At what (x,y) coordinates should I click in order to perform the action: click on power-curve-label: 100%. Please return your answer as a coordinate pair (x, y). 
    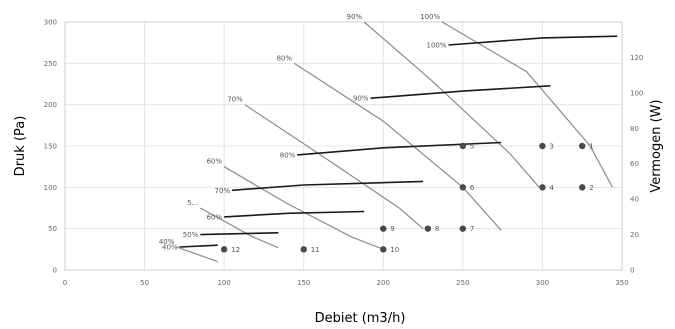
    Looking at the image, I should click on (437, 46).